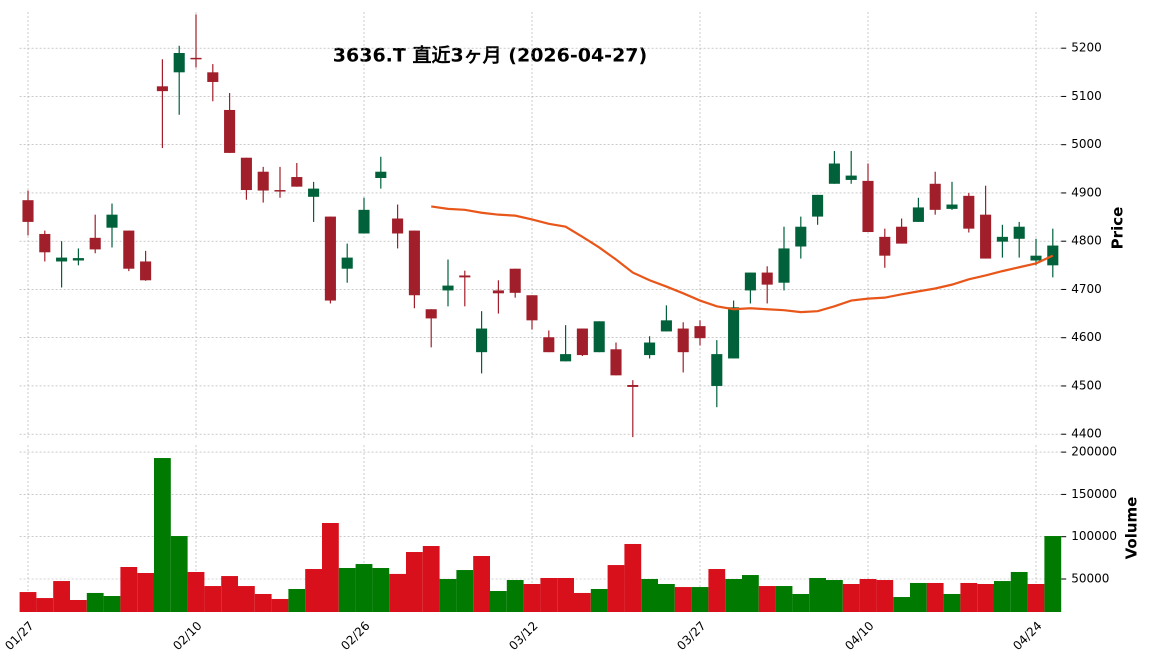  What do you see at coordinates (1086, 144) in the screenshot?
I see `y-tick-label: 5000` at bounding box center [1086, 144].